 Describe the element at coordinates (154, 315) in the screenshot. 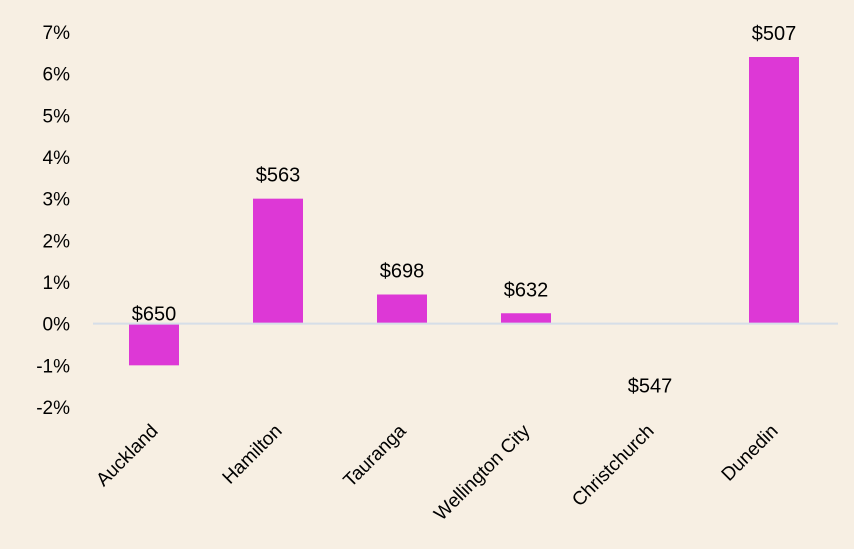

I see `data-label: $650` at that location.